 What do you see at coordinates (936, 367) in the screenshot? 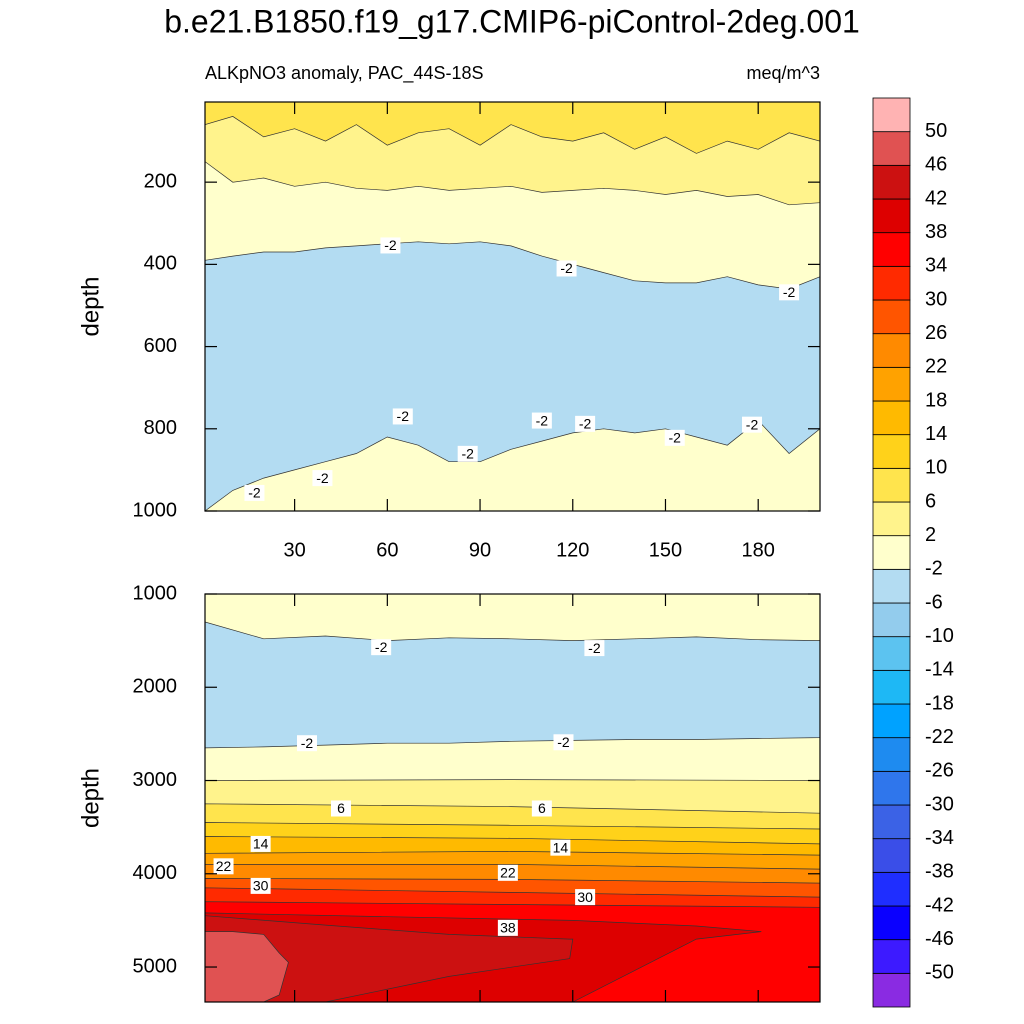
I see `colorbar-label: 22` at bounding box center [936, 367].